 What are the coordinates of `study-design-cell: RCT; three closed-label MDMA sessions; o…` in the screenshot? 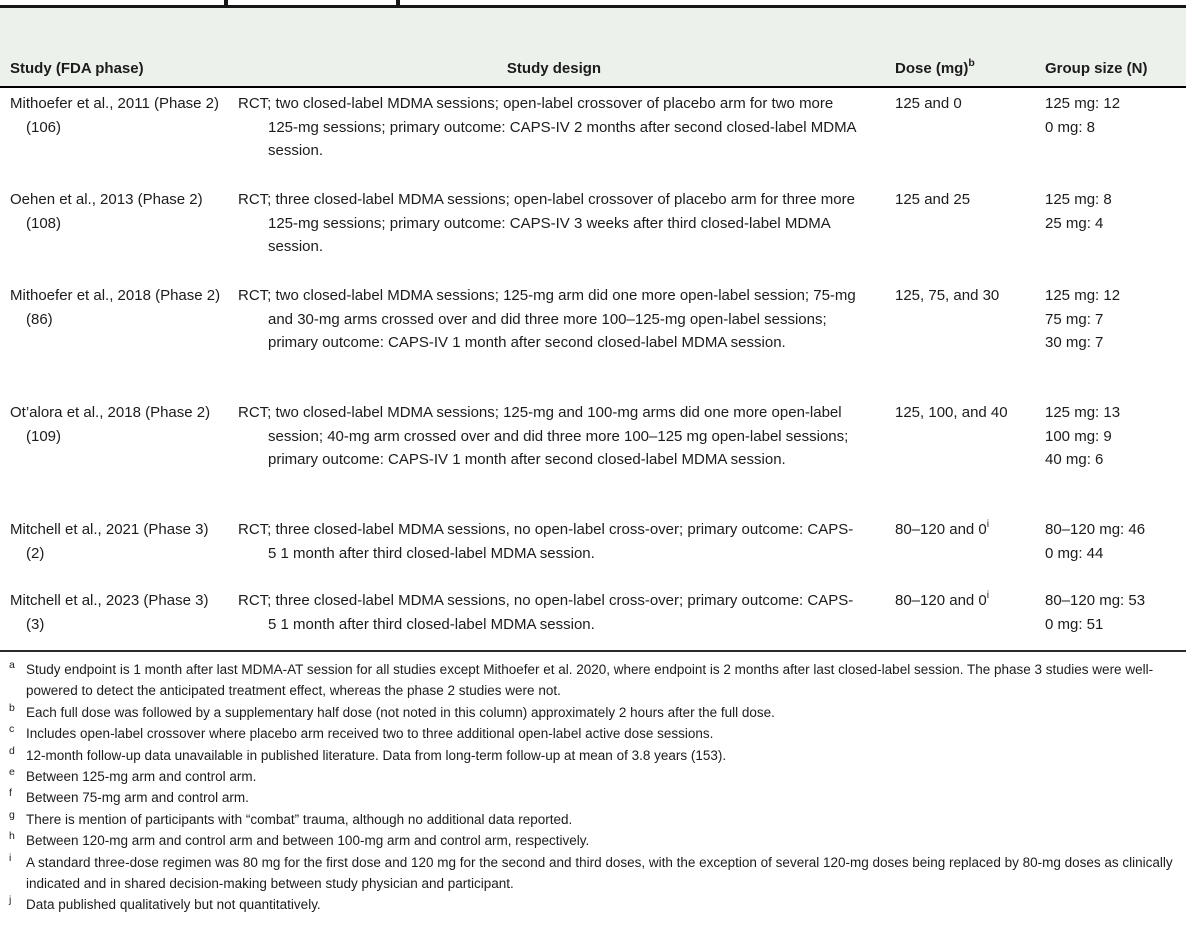 It's located at (546, 223).